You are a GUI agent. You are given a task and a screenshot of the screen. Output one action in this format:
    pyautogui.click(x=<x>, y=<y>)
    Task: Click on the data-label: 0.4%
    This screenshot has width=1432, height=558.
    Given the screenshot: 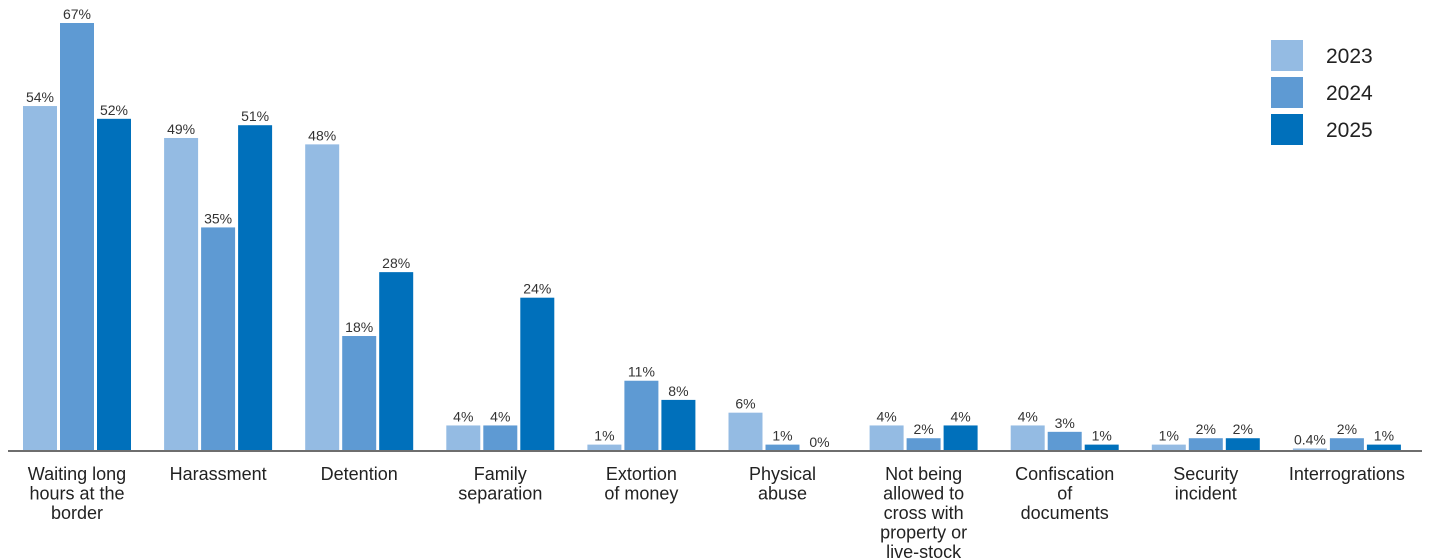 What is the action you would take?
    pyautogui.click(x=1310, y=439)
    